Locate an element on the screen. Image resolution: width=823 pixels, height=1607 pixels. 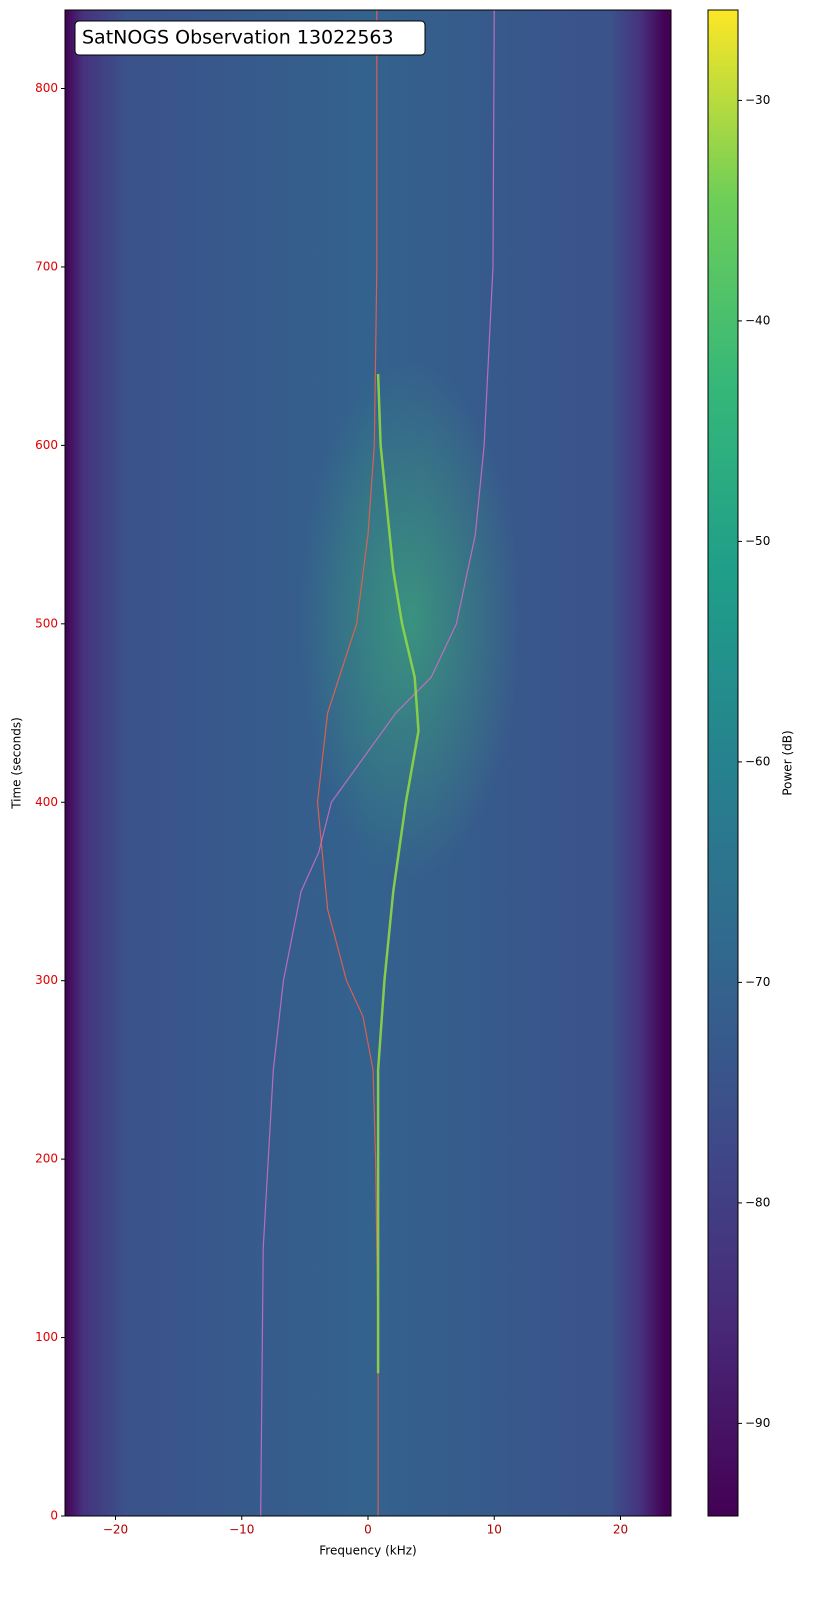
colorbar-tick-label: −80 is located at coordinates (757, 1202).